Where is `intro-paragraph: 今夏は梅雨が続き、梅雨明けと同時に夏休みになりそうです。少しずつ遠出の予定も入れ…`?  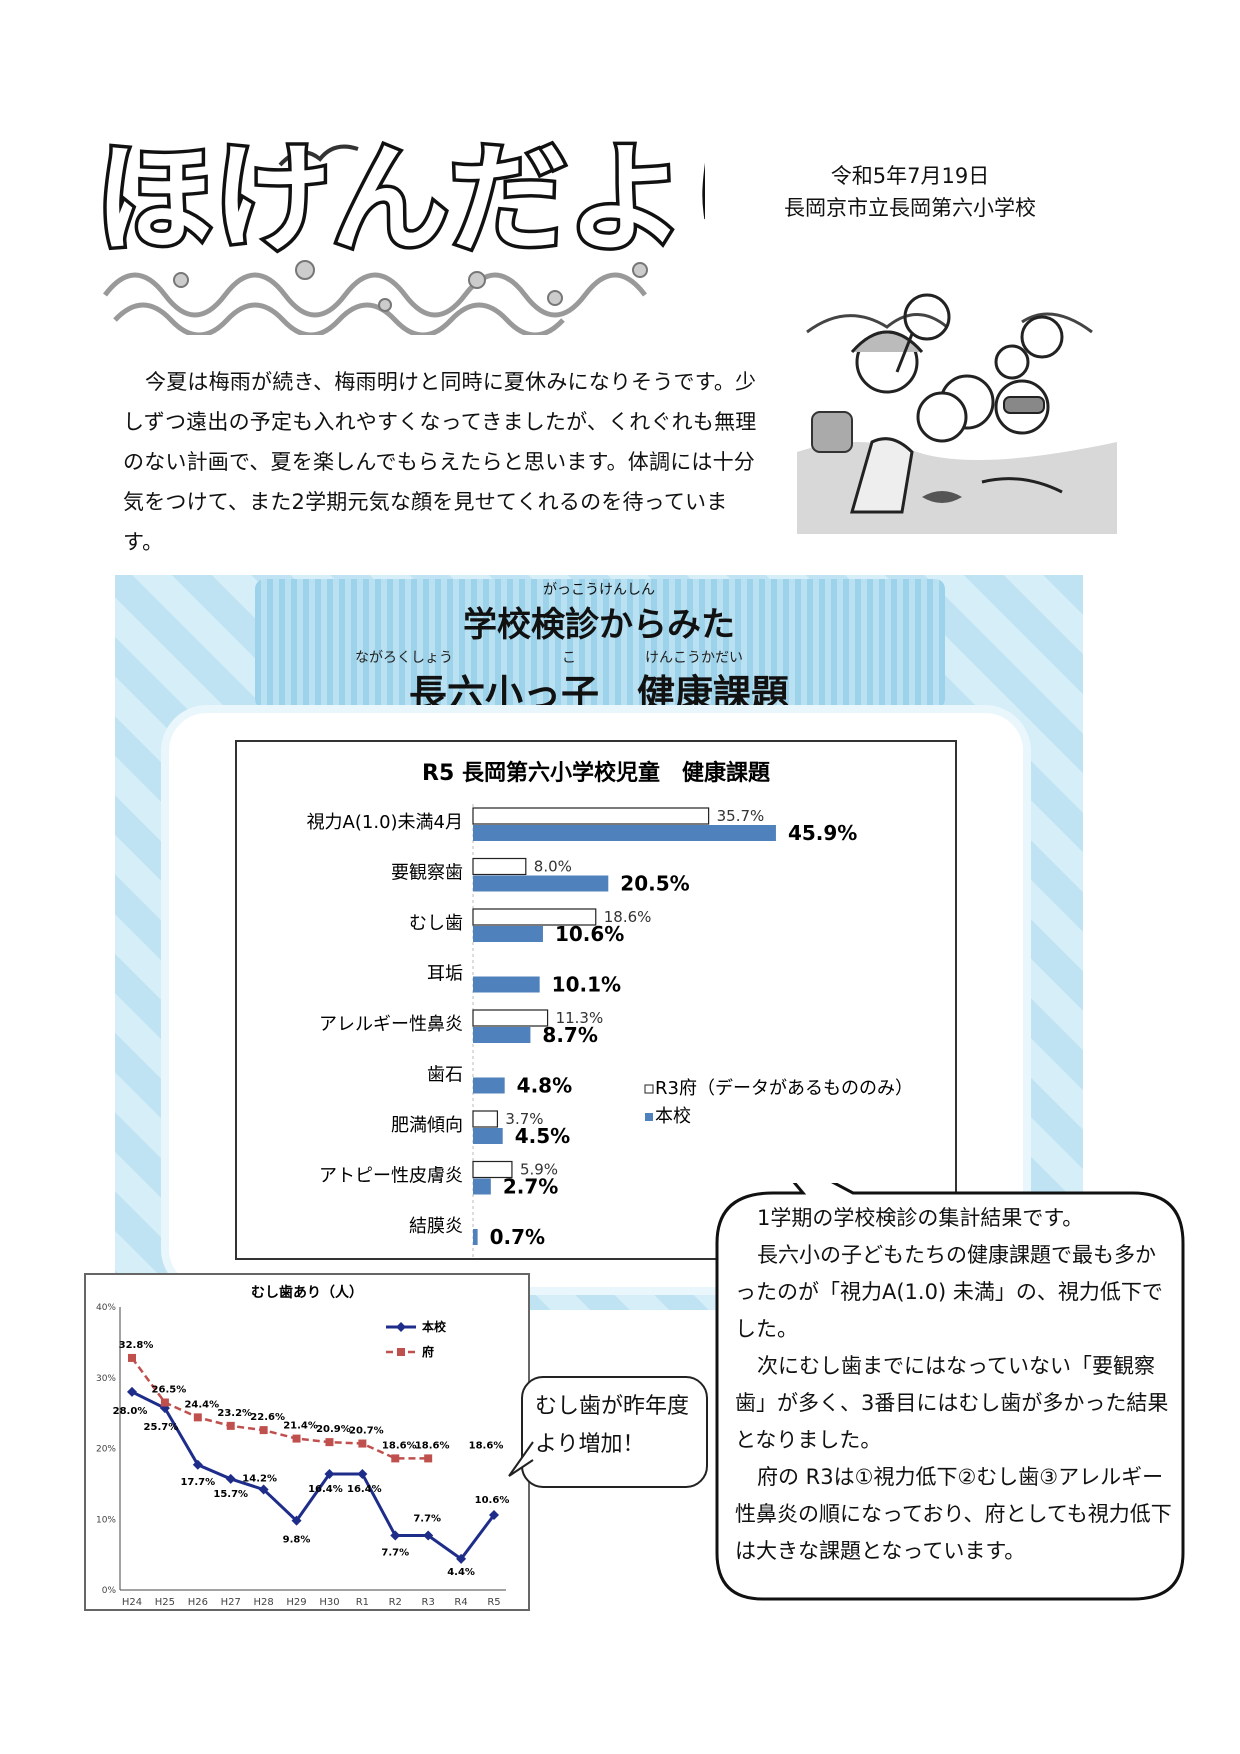 intro-paragraph: 今夏は梅雨が続き、梅雨明けと同時に夏休みになりそうです。少しずつ遠出の予定も入れ… is located at coordinates (440, 462).